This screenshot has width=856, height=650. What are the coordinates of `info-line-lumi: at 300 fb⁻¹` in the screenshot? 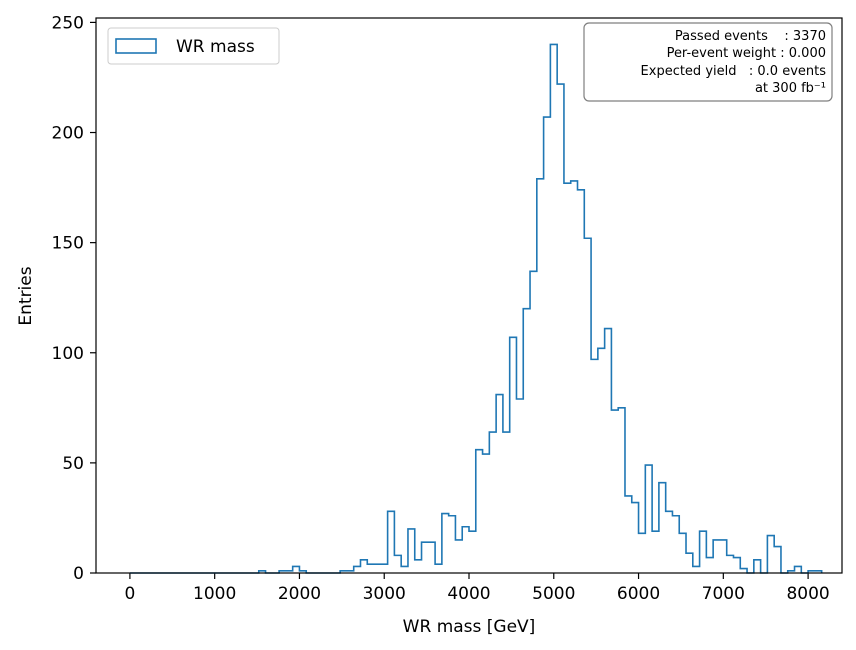 It's located at (790, 88).